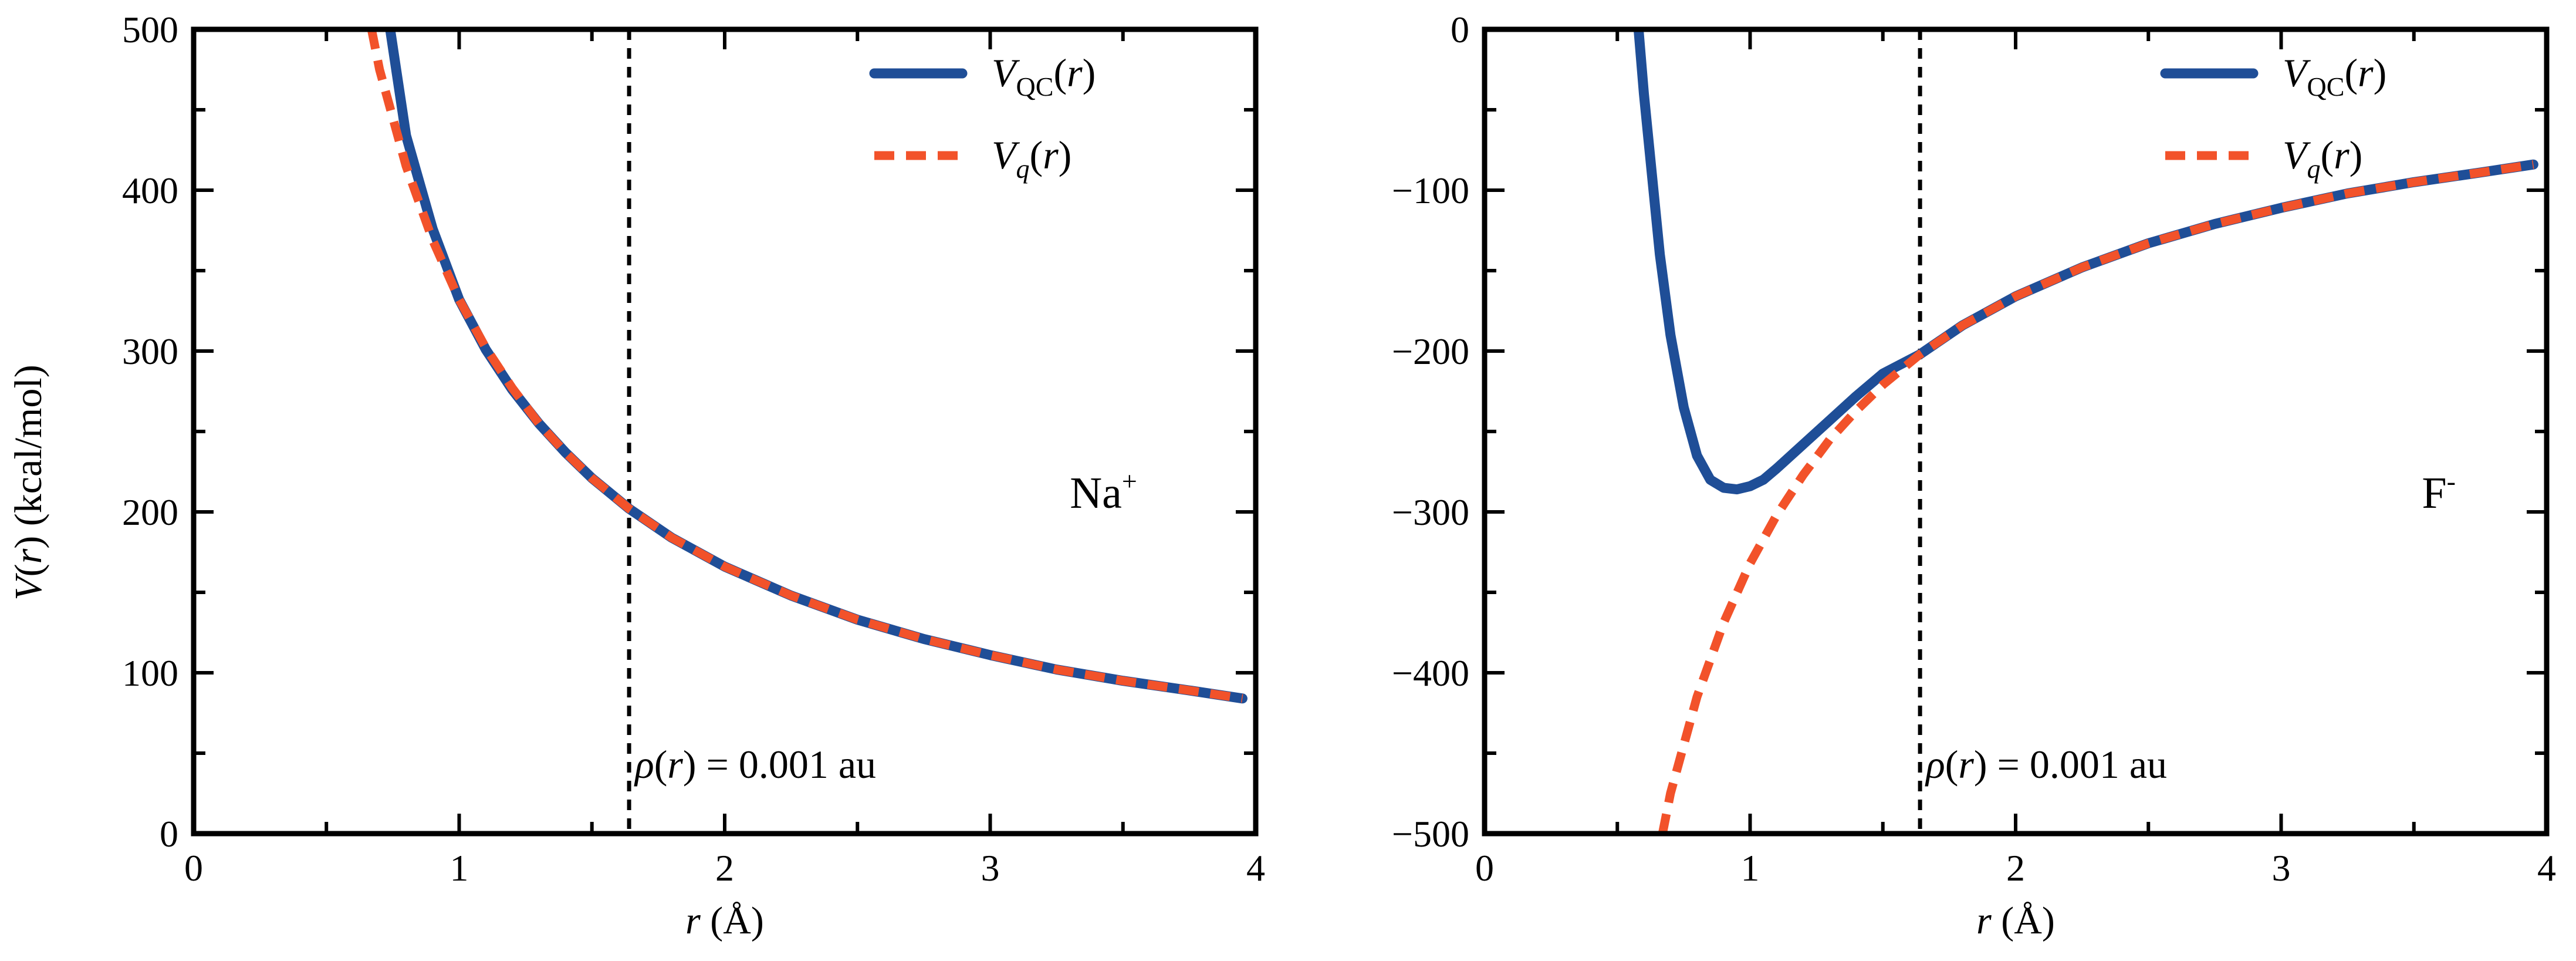 Image resolution: width=2576 pixels, height=961 pixels. What do you see at coordinates (1430, 190) in the screenshot?
I see `y-tick-label: −100` at bounding box center [1430, 190].